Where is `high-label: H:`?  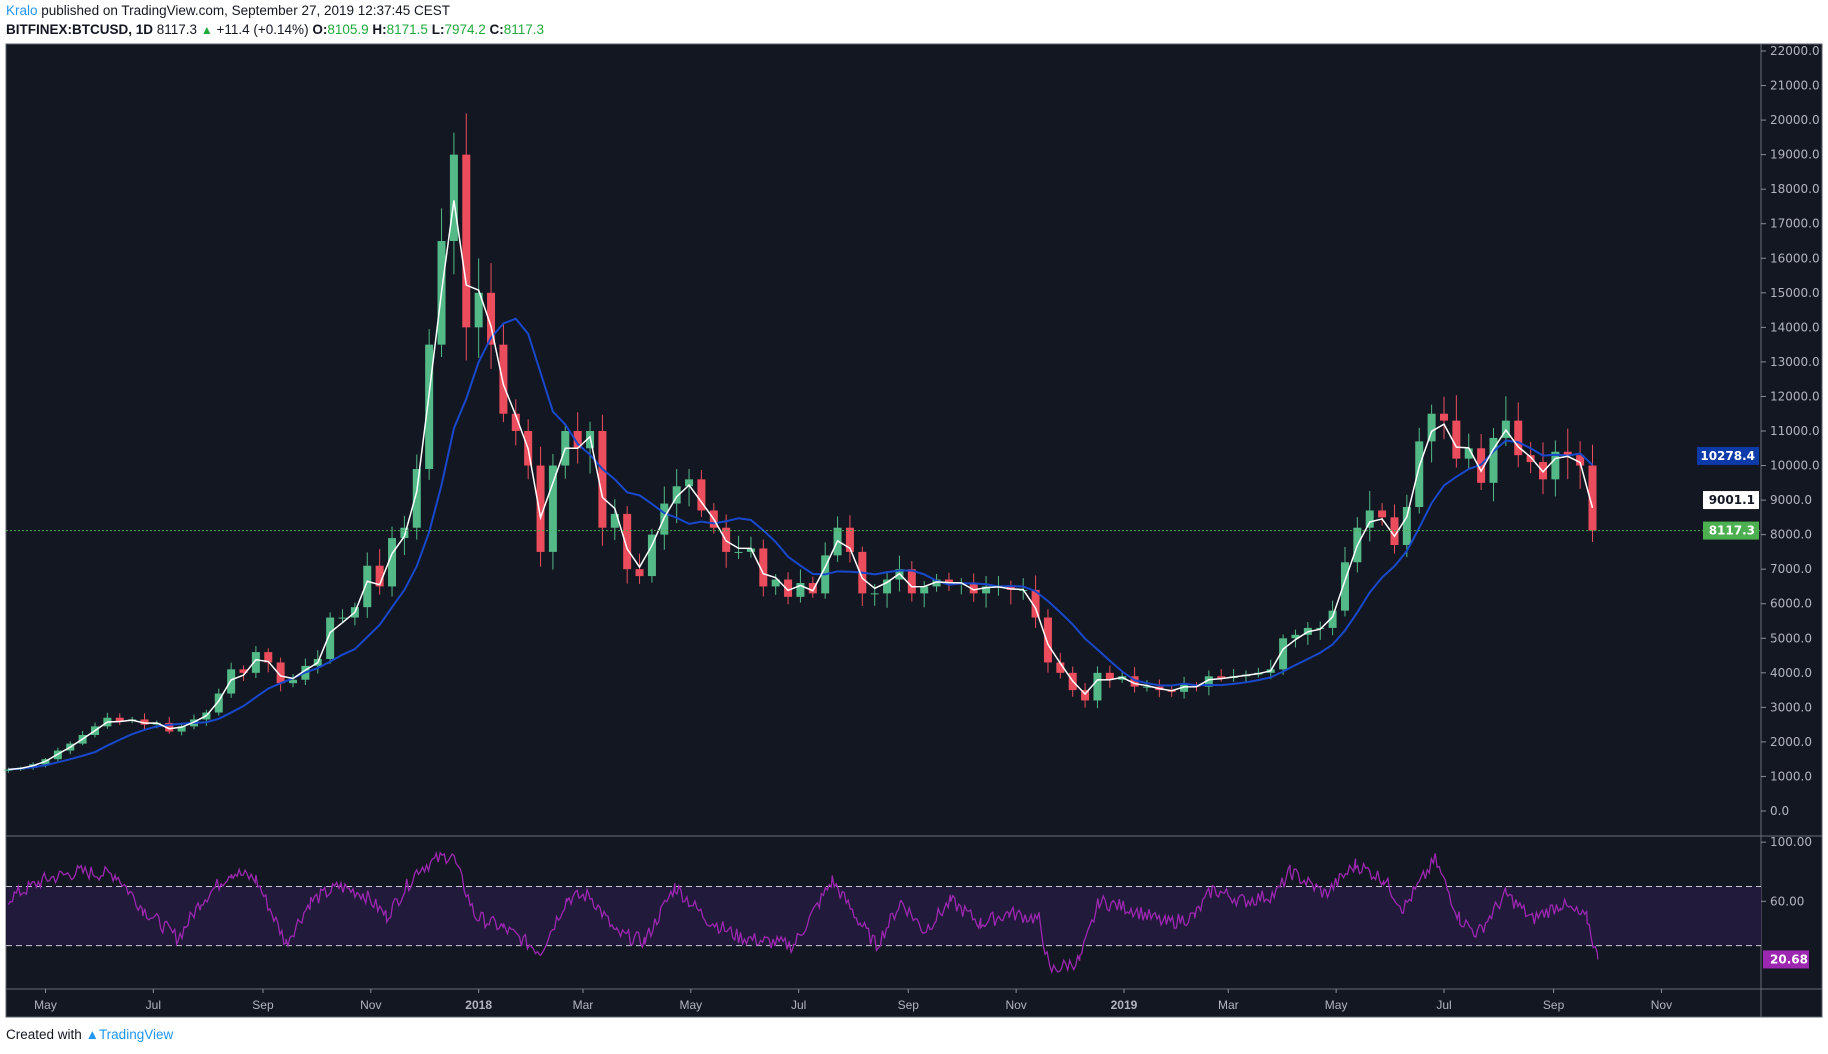 high-label: H: is located at coordinates (379, 29).